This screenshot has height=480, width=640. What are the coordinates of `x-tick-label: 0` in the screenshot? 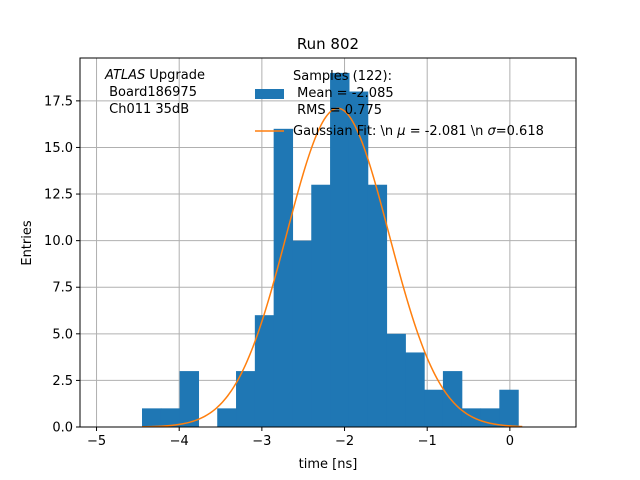 It's located at (510, 441).